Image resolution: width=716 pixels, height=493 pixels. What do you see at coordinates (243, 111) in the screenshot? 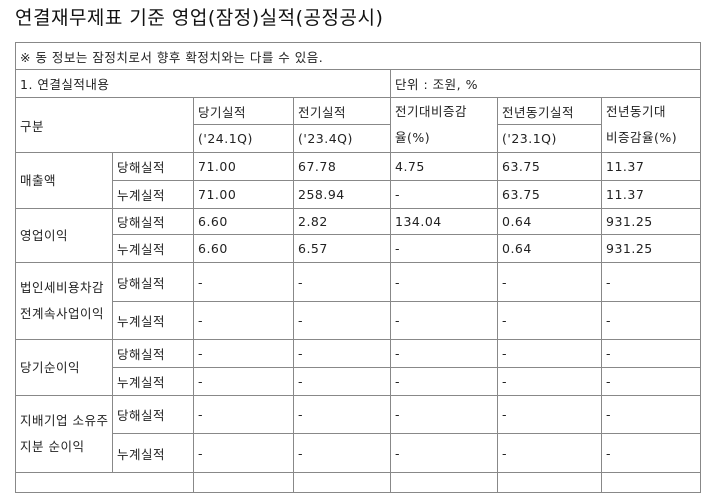
I see `header-current: 당기실적` at bounding box center [243, 111].